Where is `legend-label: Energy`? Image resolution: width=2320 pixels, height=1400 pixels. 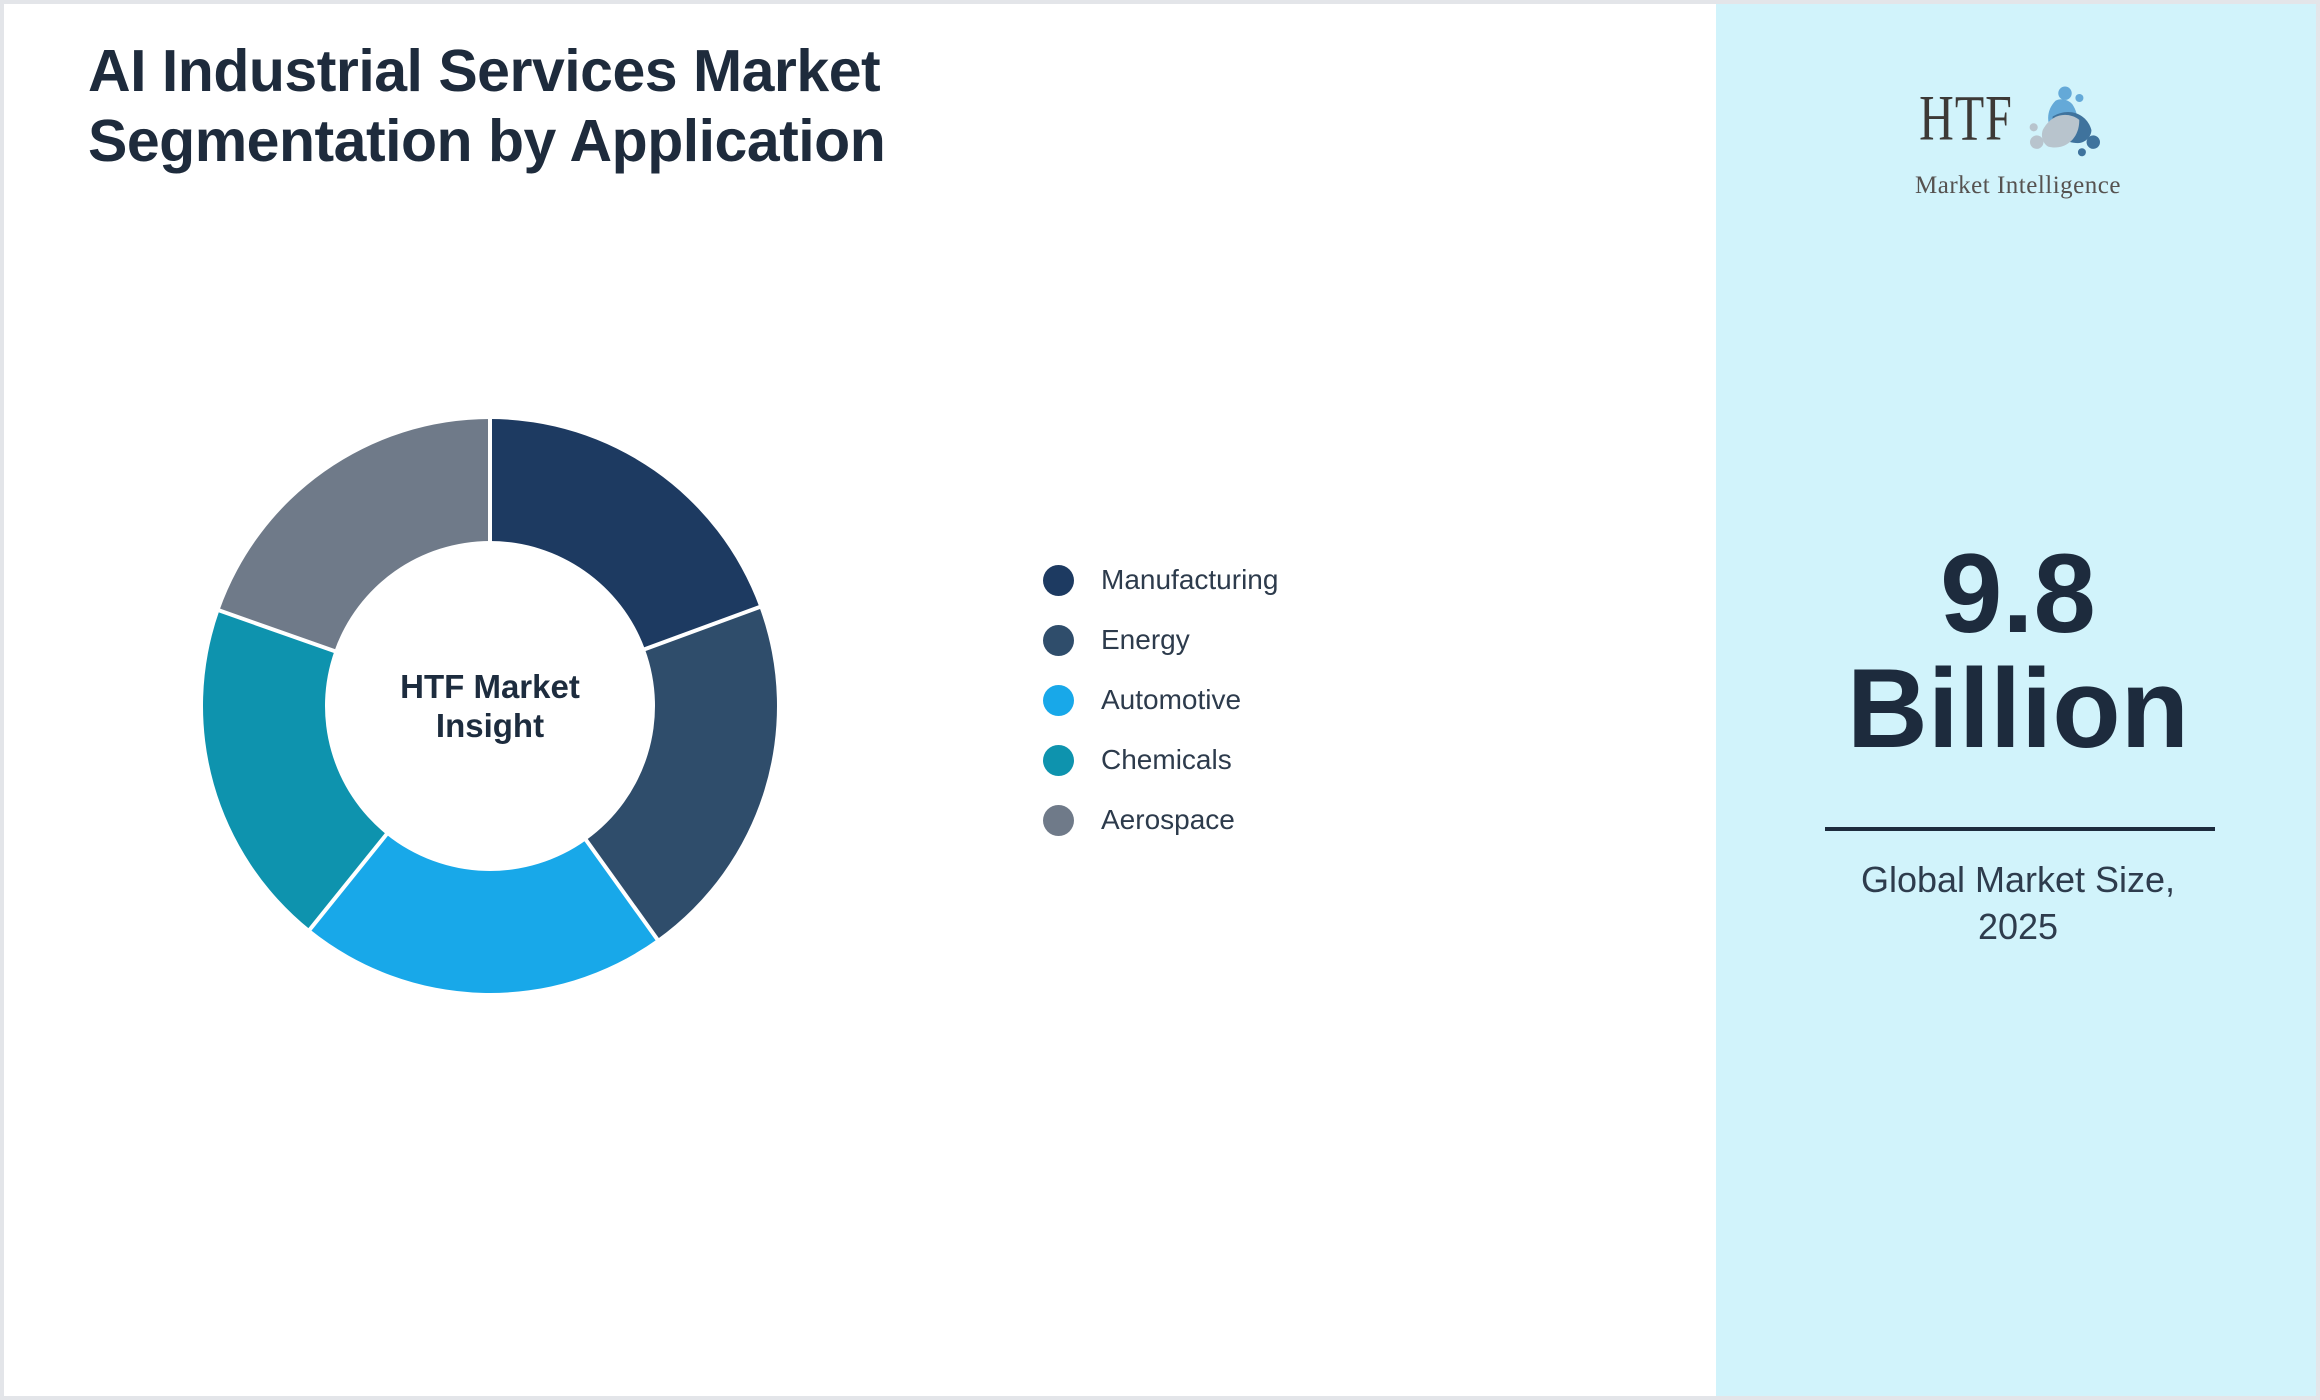 legend-label: Energy is located at coordinates (1145, 639).